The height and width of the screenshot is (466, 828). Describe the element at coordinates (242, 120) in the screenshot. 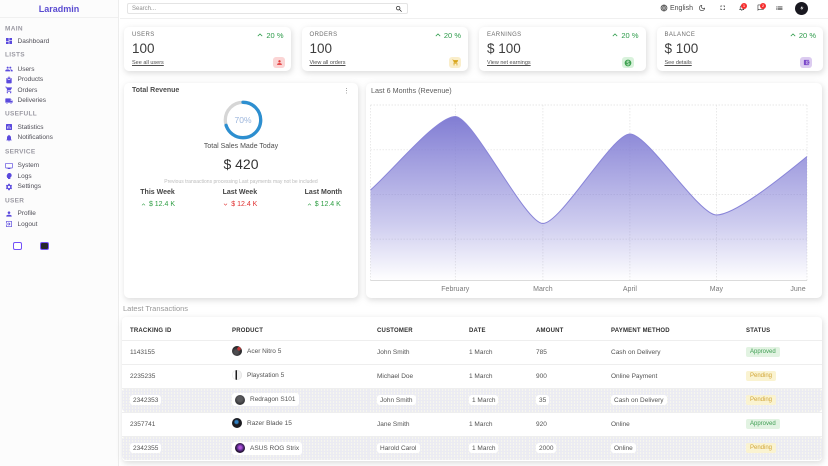

I see `svg-text: 70%` at that location.